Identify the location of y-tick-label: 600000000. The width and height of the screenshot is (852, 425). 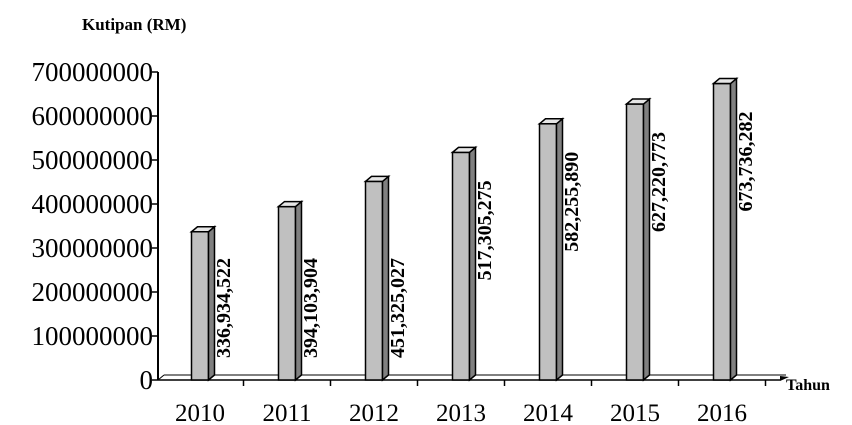
(93, 116).